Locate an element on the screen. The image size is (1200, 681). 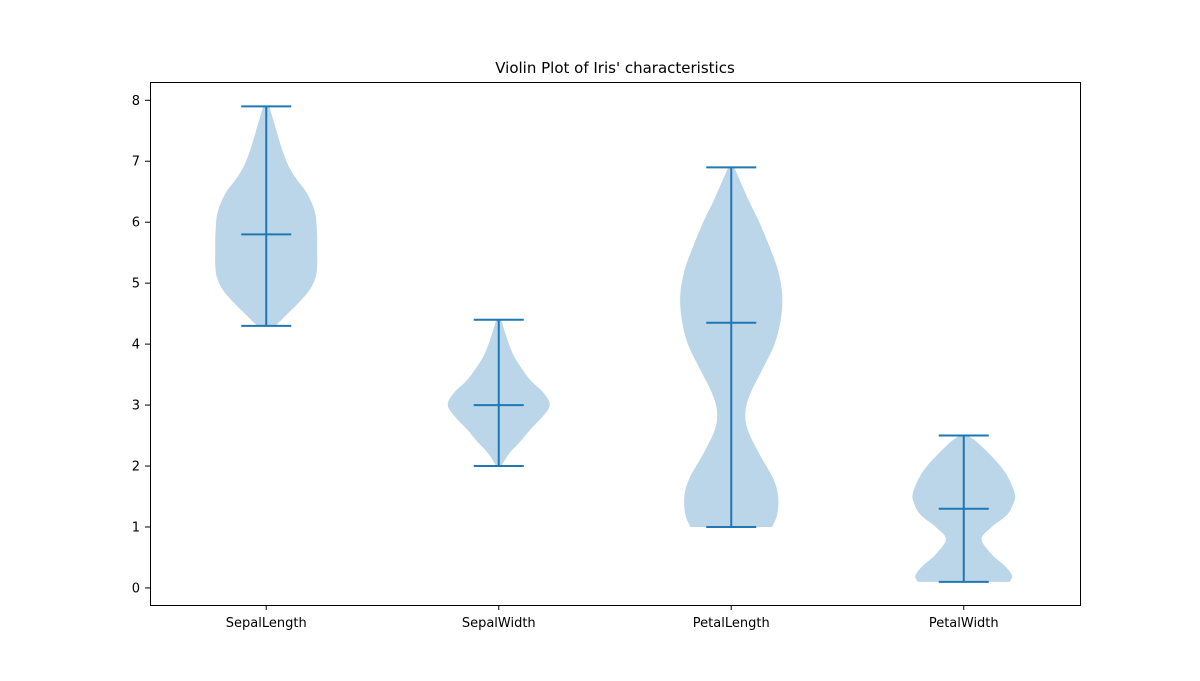
x-tick-label: PetalLength is located at coordinates (731, 623).